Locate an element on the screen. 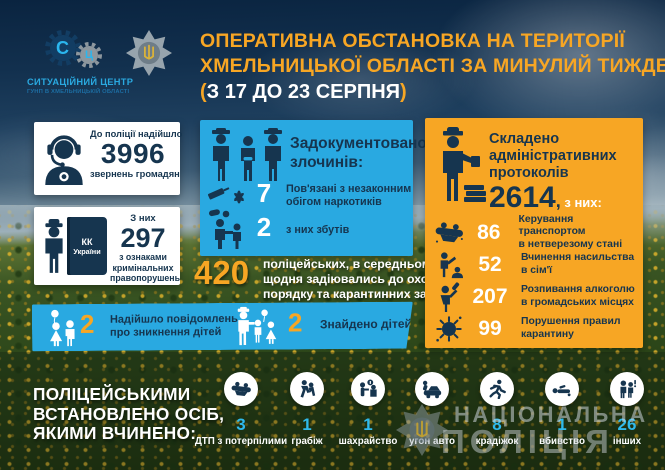 This screenshot has height=470, width=665. appeals-value: 3996 is located at coordinates (133, 153).